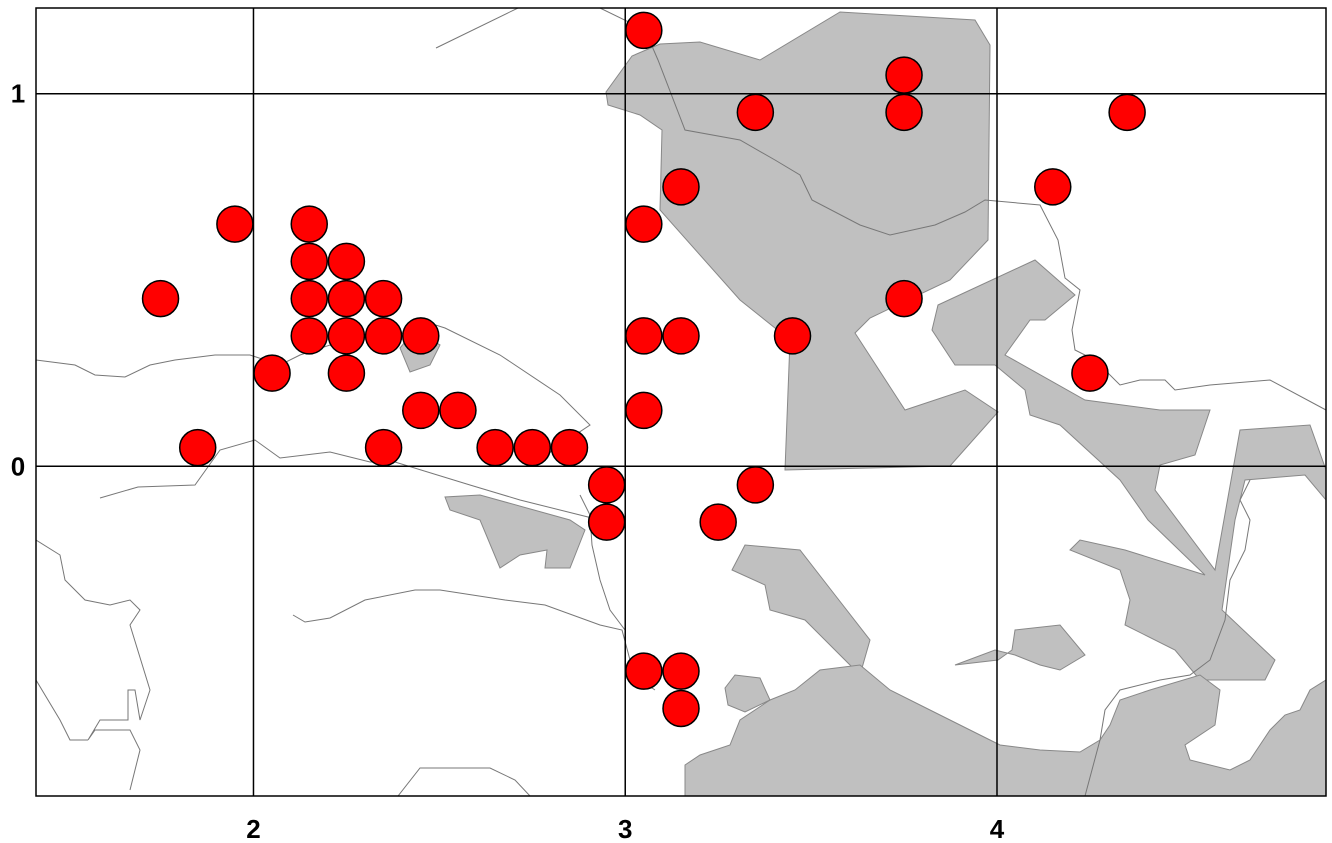 Image resolution: width=1332 pixels, height=843 pixels. What do you see at coordinates (625, 828) in the screenshot?
I see `x-tick-label: 3` at bounding box center [625, 828].